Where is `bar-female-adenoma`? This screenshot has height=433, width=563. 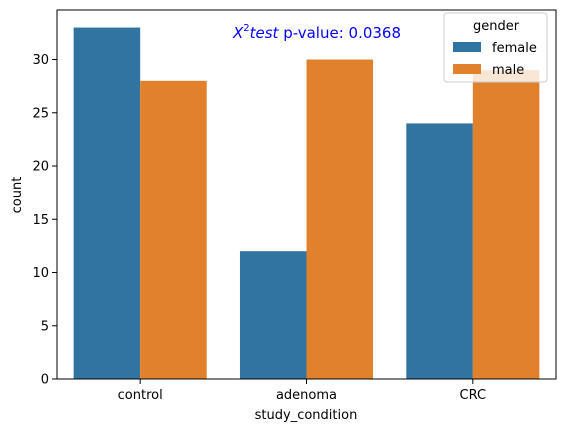 bar-female-adenoma is located at coordinates (273, 315).